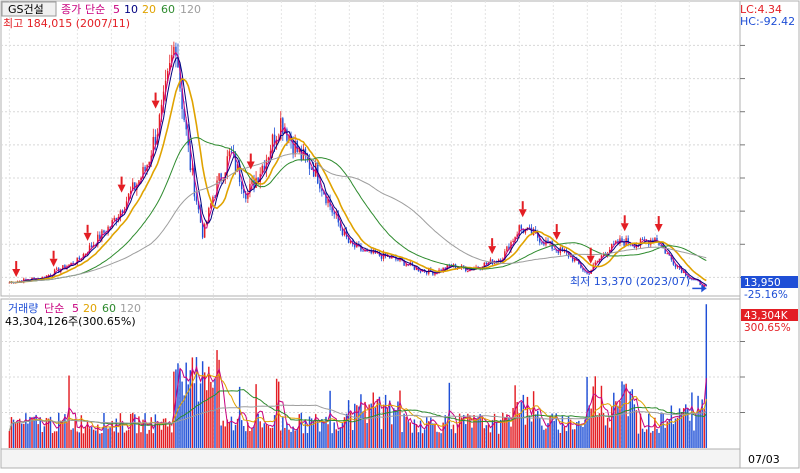 Image resolution: width=800 pixels, height=473 pixels. I want to click on price-tag-box, so click(769, 282).